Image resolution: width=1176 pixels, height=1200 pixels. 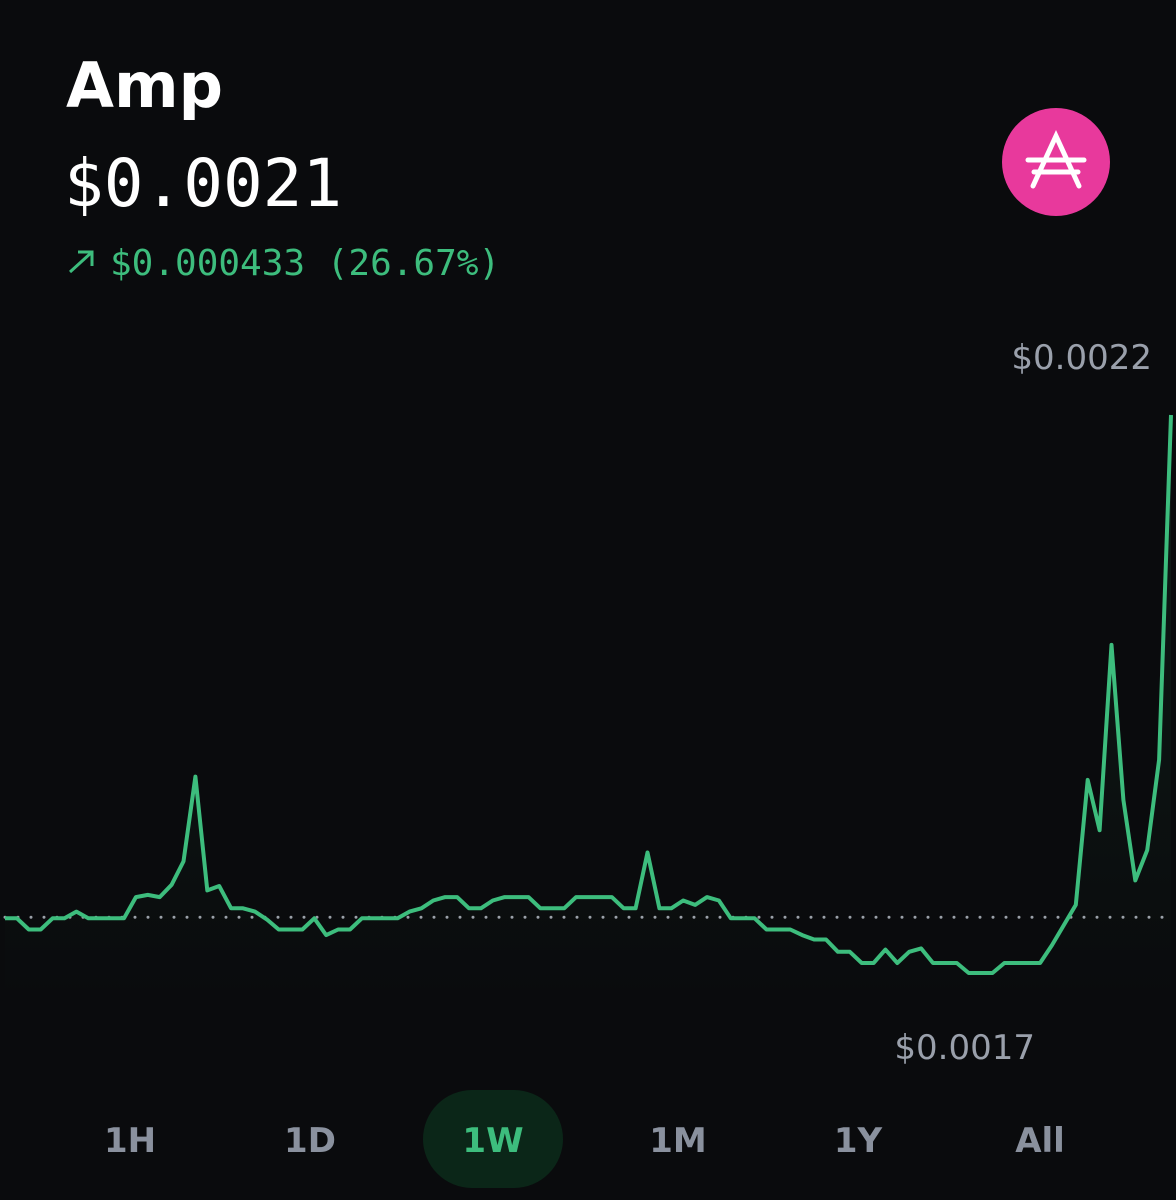 What do you see at coordinates (964, 1048) in the screenshot?
I see `low-label: $0.0017` at bounding box center [964, 1048].